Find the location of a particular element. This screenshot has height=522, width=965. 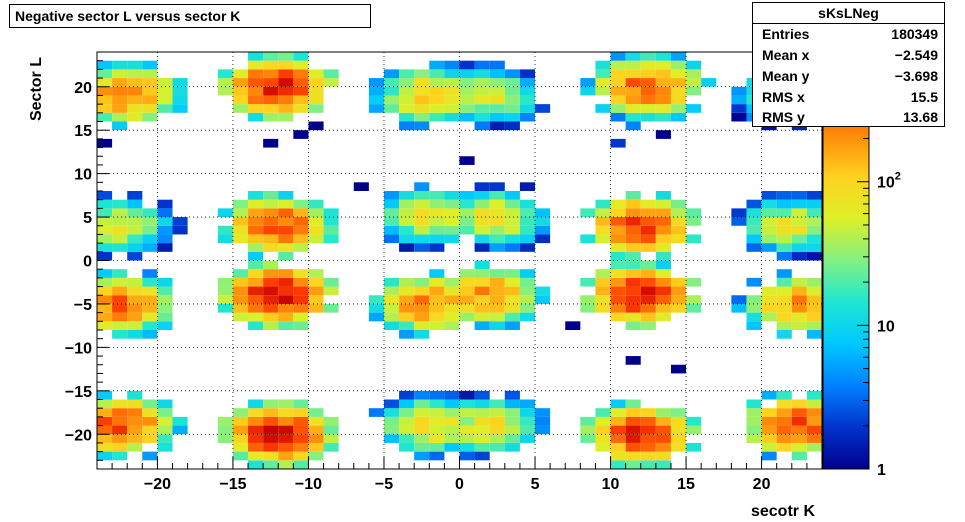

stats-row-mean-y: Mean y −3.698 is located at coordinates (850, 76).